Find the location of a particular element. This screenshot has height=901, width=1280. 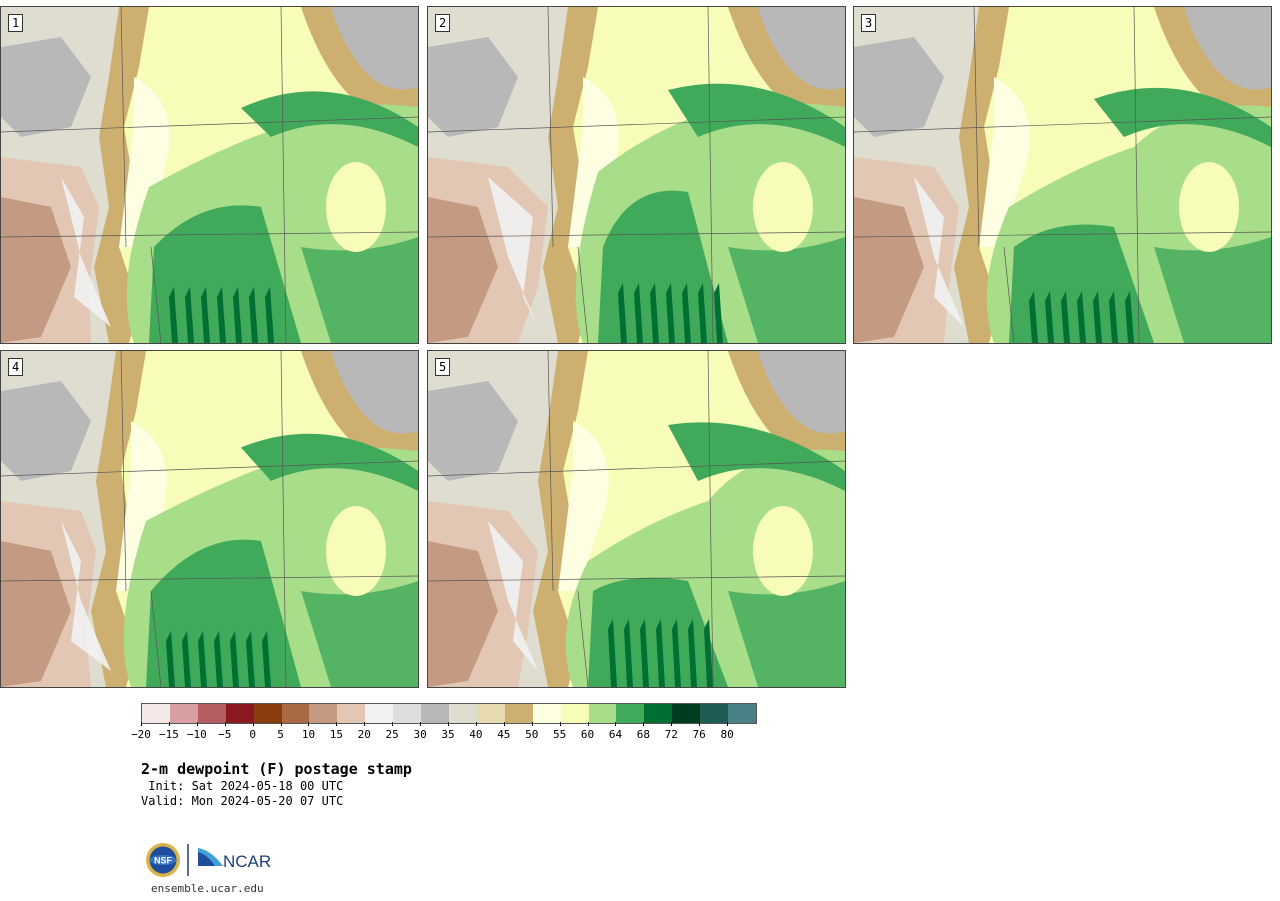

colorbar-tick-label: −5 is located at coordinates (225, 734).